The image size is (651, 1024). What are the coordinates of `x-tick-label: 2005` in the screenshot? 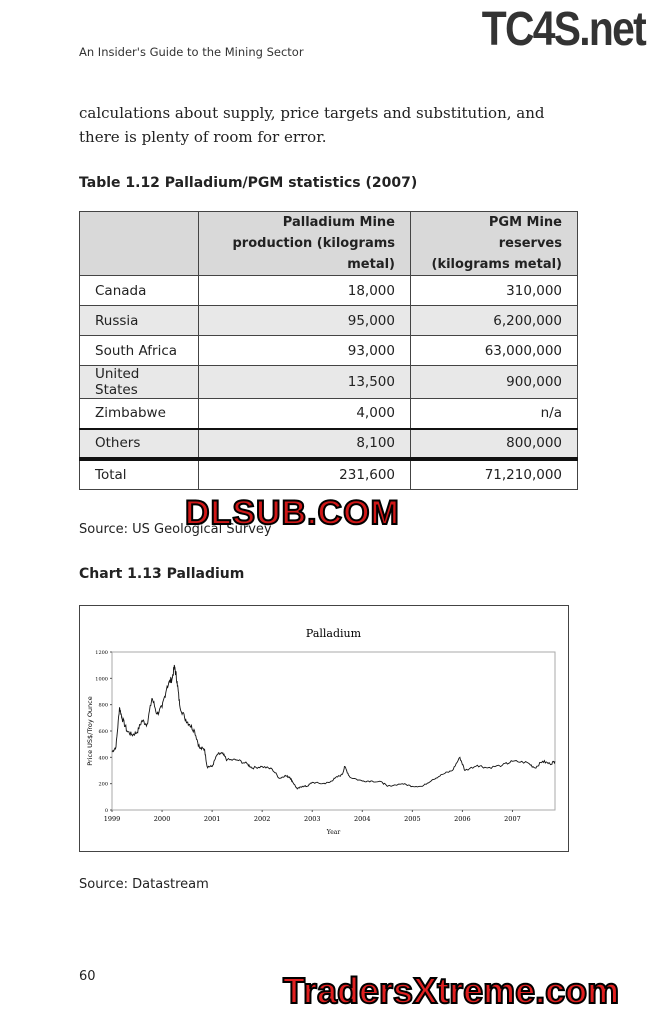 It's located at (412, 819).